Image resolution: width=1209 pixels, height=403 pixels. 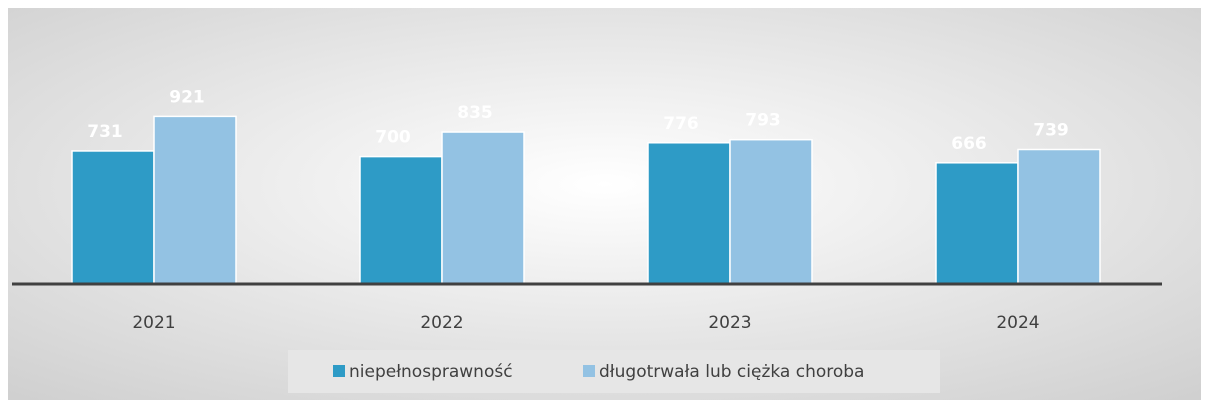 I want to click on value-label: 700, so click(x=393, y=138).